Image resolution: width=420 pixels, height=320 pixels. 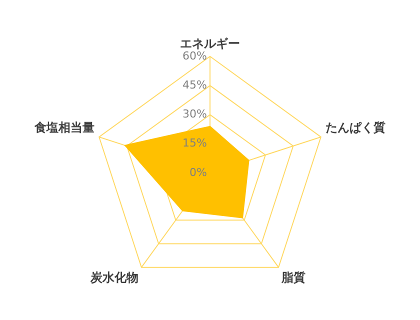 What do you see at coordinates (210, 43) in the screenshot?
I see `spoke-label: エネルギー` at bounding box center [210, 43].